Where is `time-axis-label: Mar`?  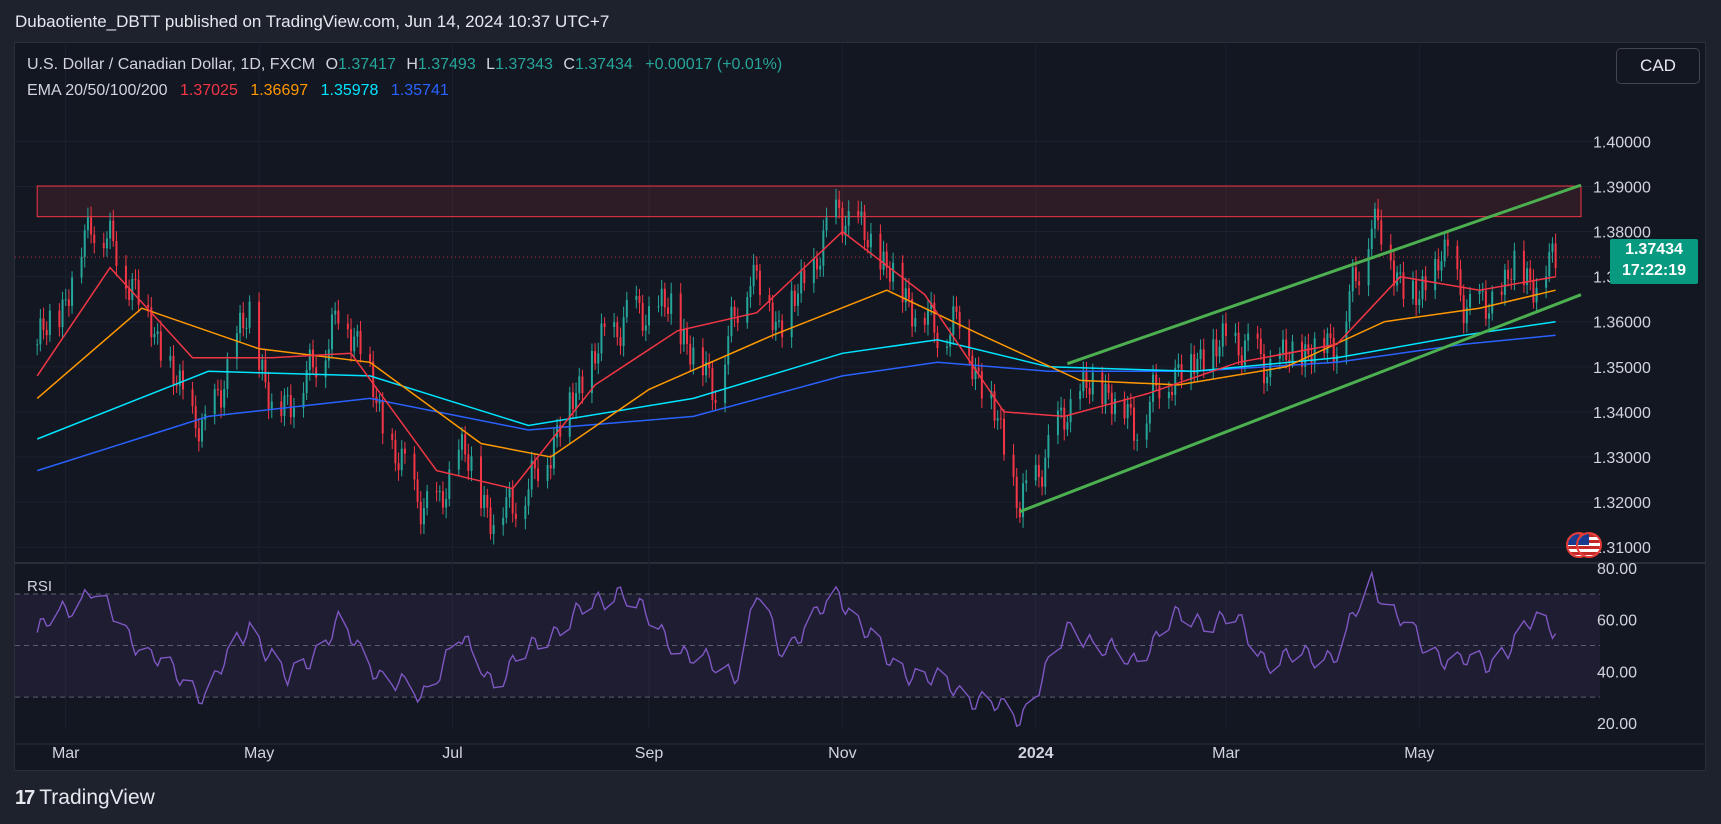 time-axis-label: Mar is located at coordinates (1226, 753).